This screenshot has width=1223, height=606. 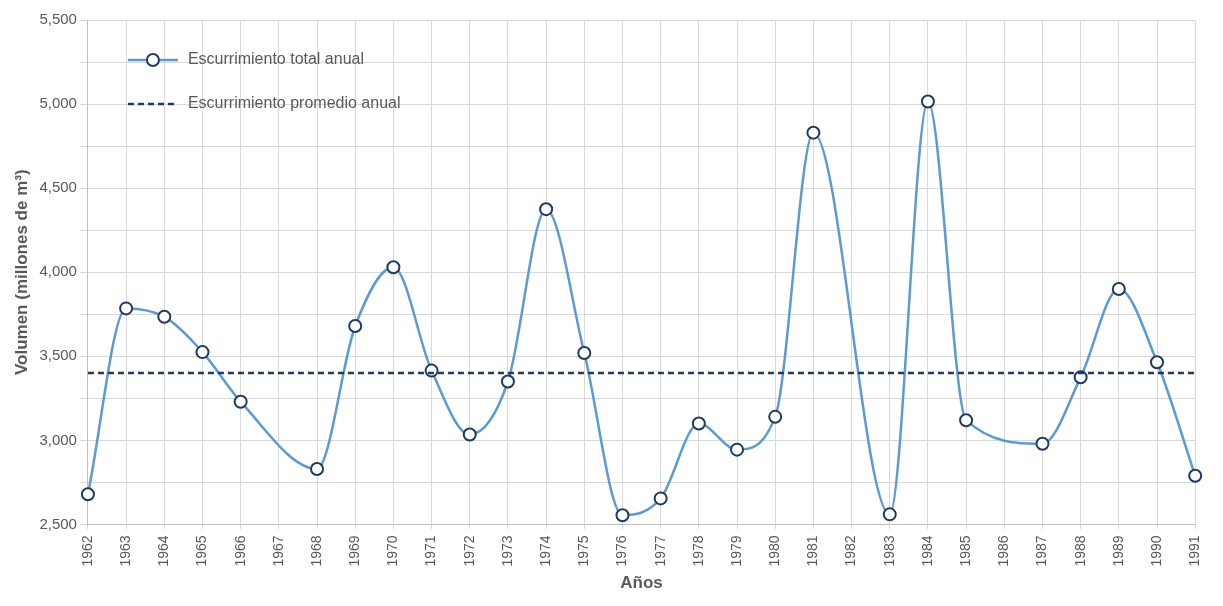 I want to click on x-tick-label: 1976, so click(x=621, y=551).